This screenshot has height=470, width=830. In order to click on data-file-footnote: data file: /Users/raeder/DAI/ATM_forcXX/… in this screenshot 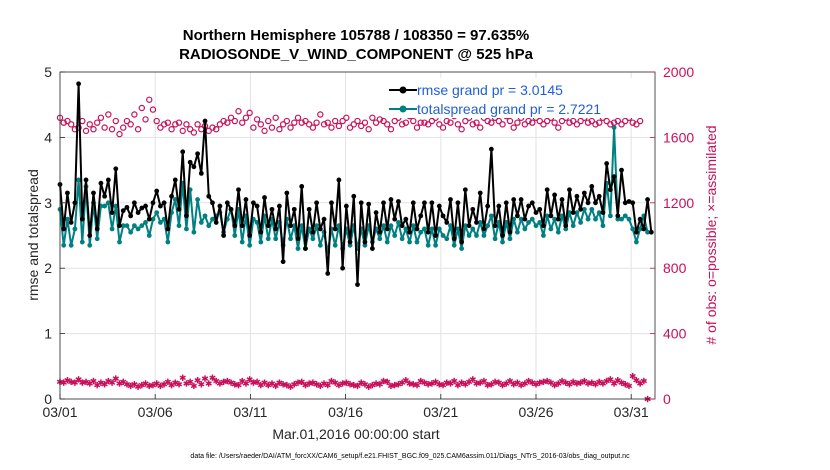, I will do `click(410, 456)`.